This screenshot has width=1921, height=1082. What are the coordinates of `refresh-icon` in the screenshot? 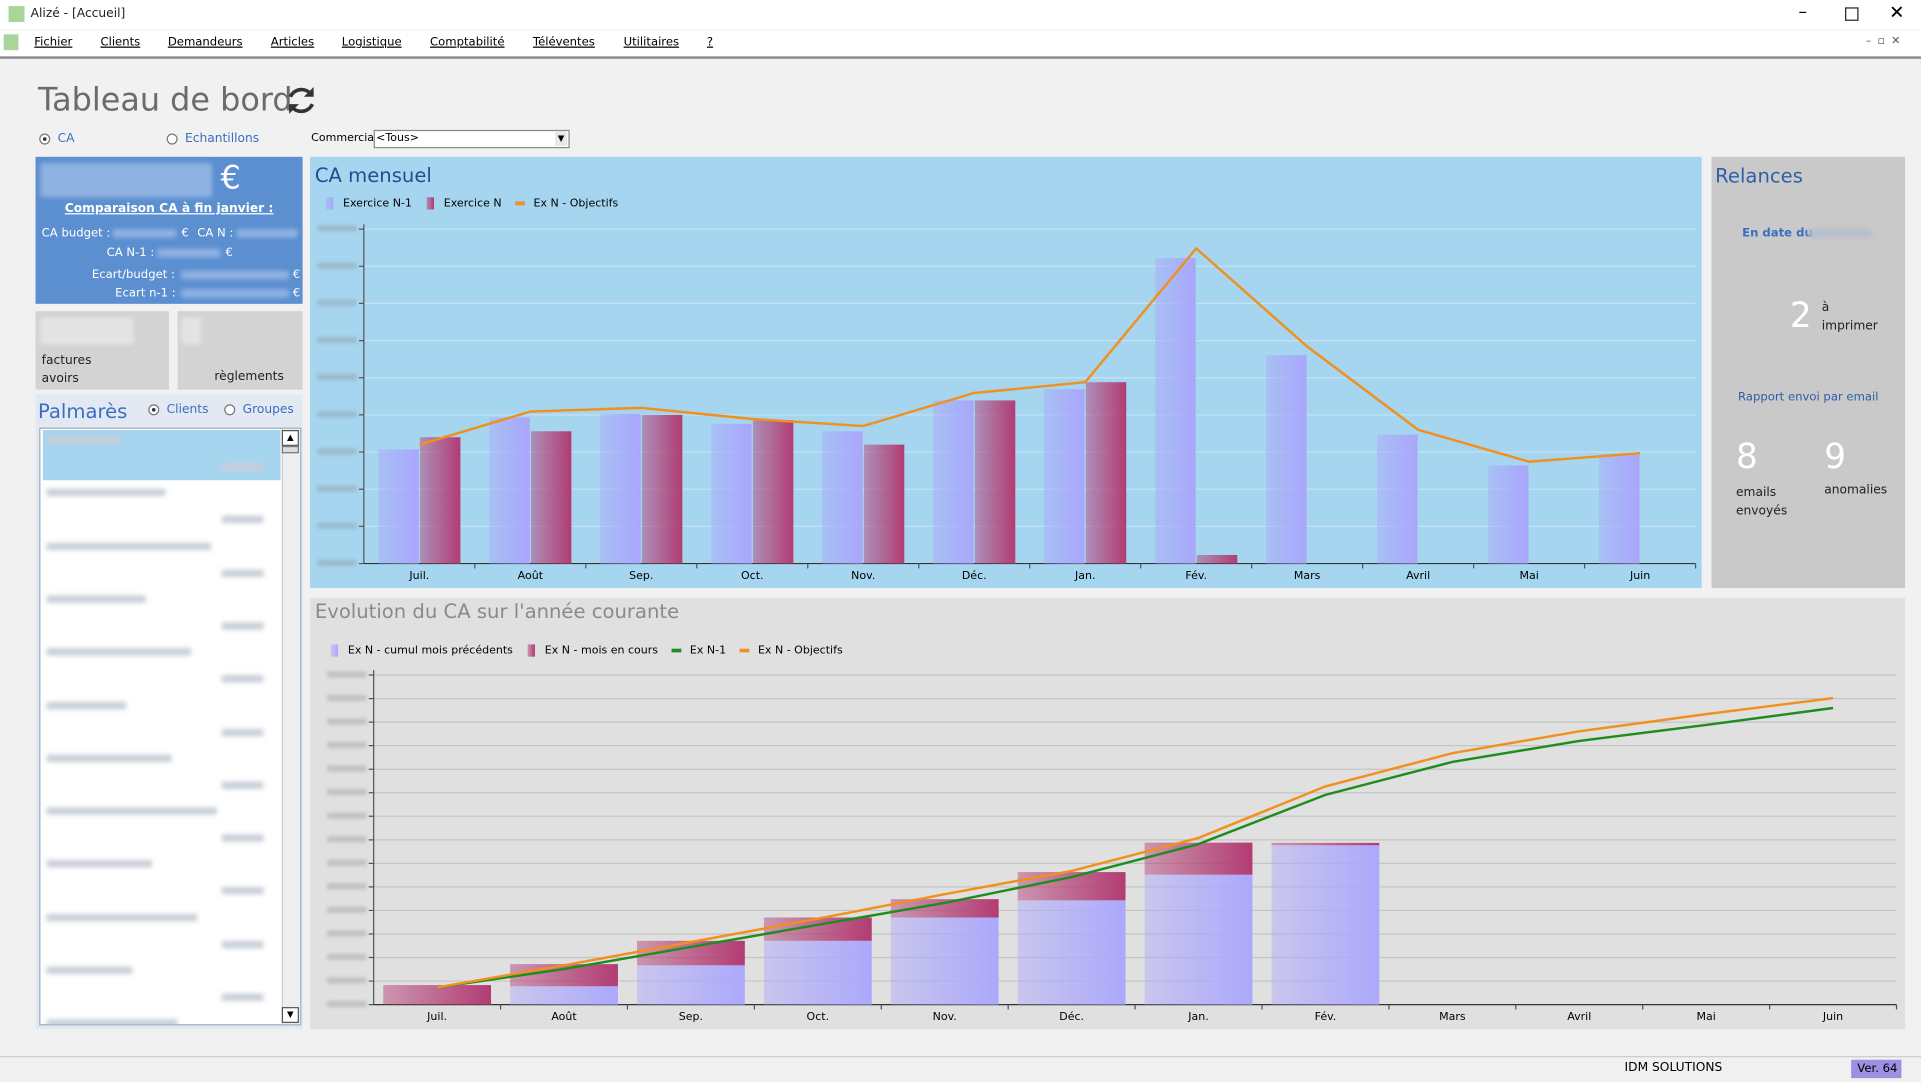 It's located at (301, 100).